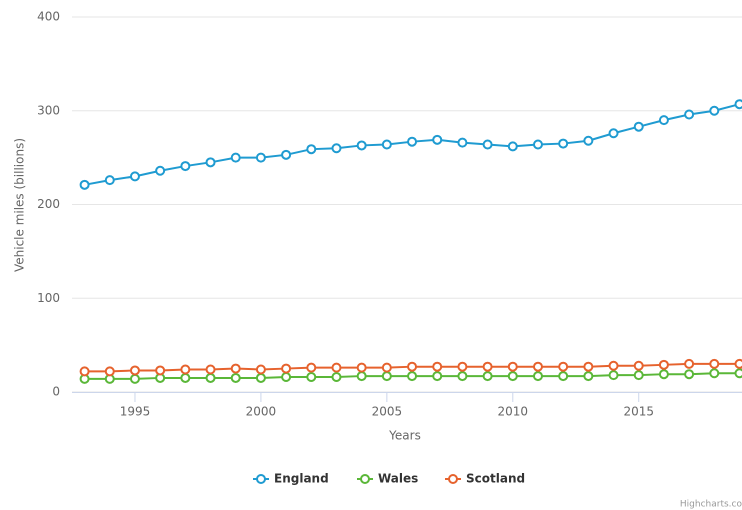  I want to click on legend-item: Wales, so click(387, 479).